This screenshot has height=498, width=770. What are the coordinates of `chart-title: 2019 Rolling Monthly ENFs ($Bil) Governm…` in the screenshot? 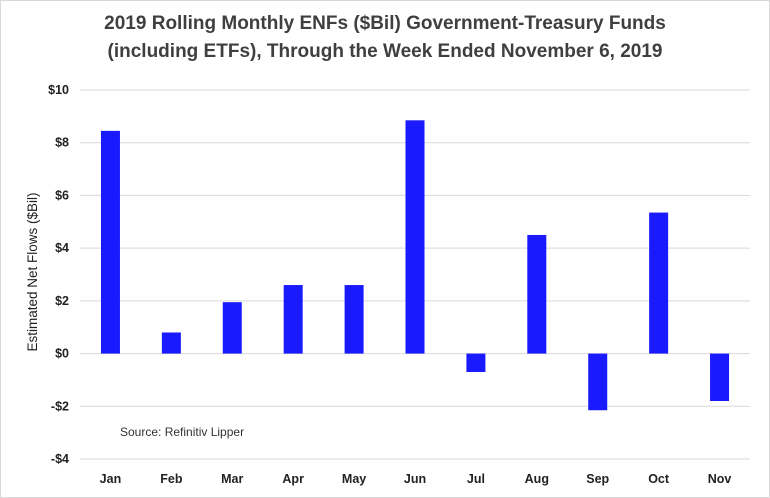 It's located at (385, 38).